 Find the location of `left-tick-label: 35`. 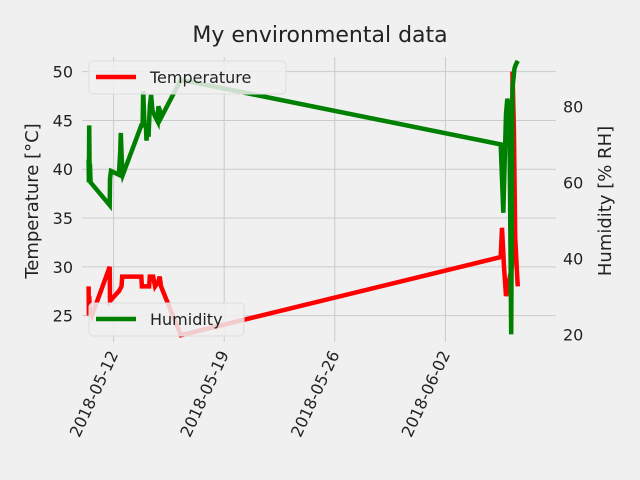

left-tick-label: 35 is located at coordinates (63, 218).